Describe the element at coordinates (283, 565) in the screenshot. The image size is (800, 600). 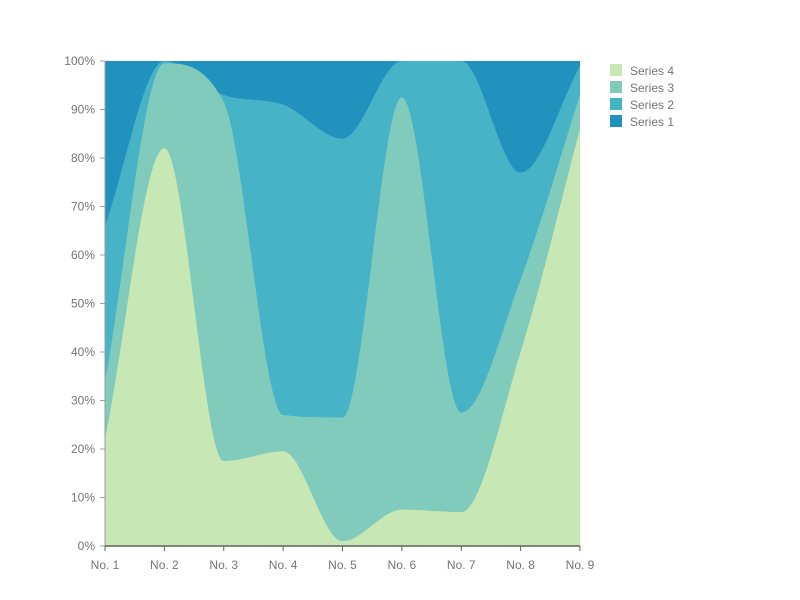
I see `x-tick-label: No. 4` at that location.